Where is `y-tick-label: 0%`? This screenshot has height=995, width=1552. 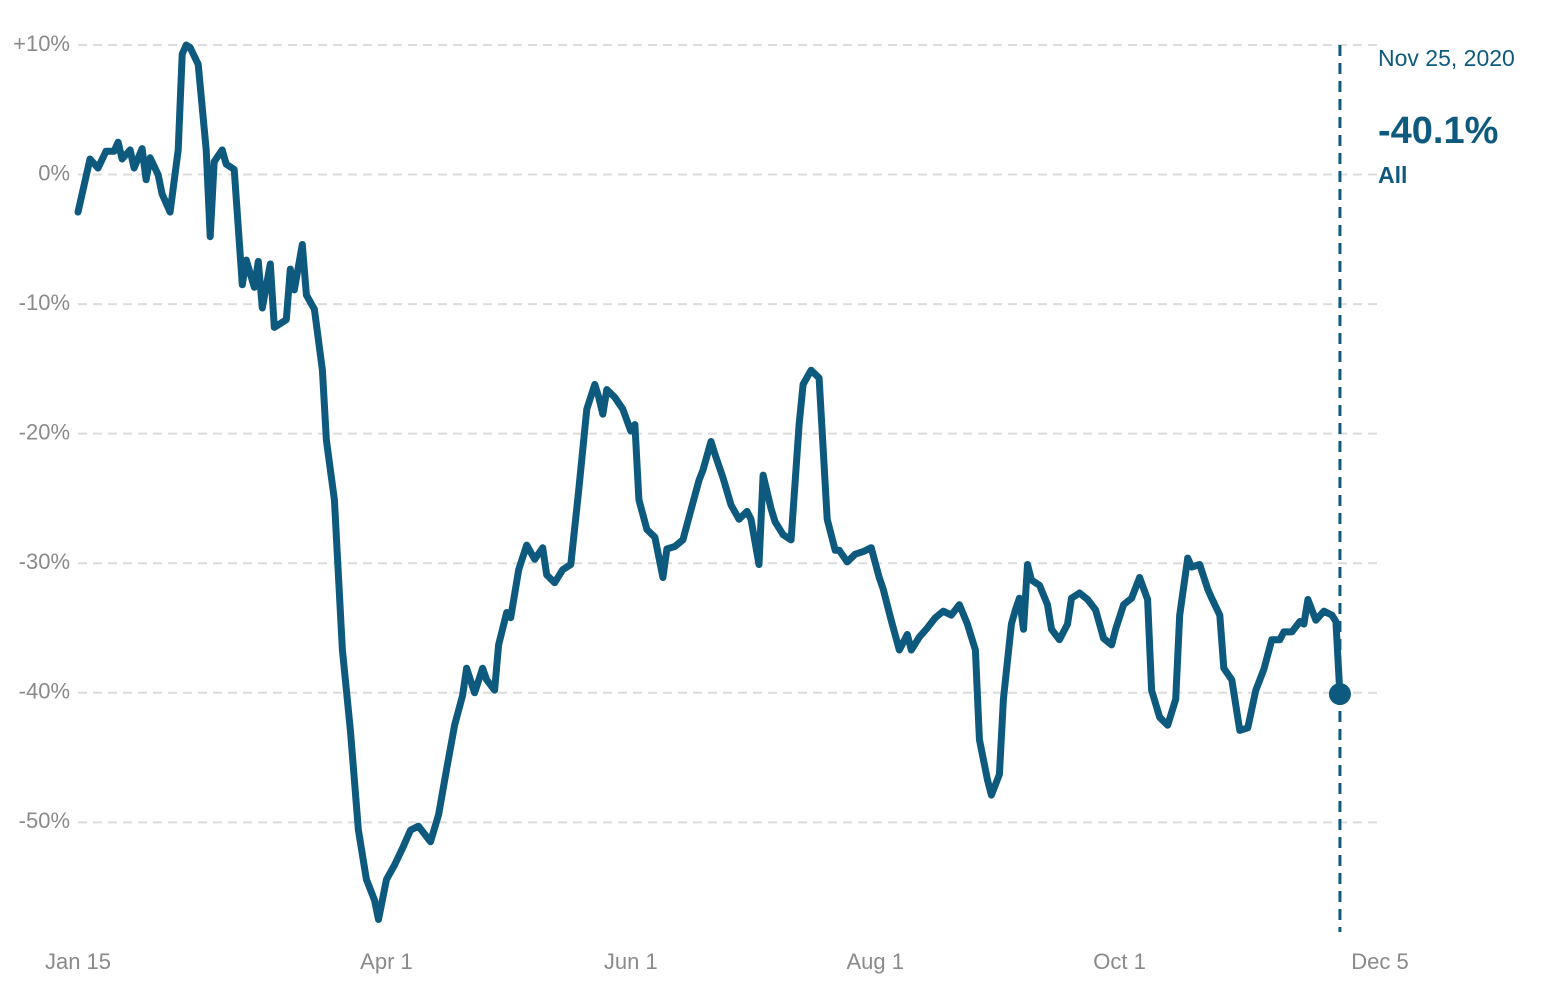 y-tick-label: 0% is located at coordinates (54, 172).